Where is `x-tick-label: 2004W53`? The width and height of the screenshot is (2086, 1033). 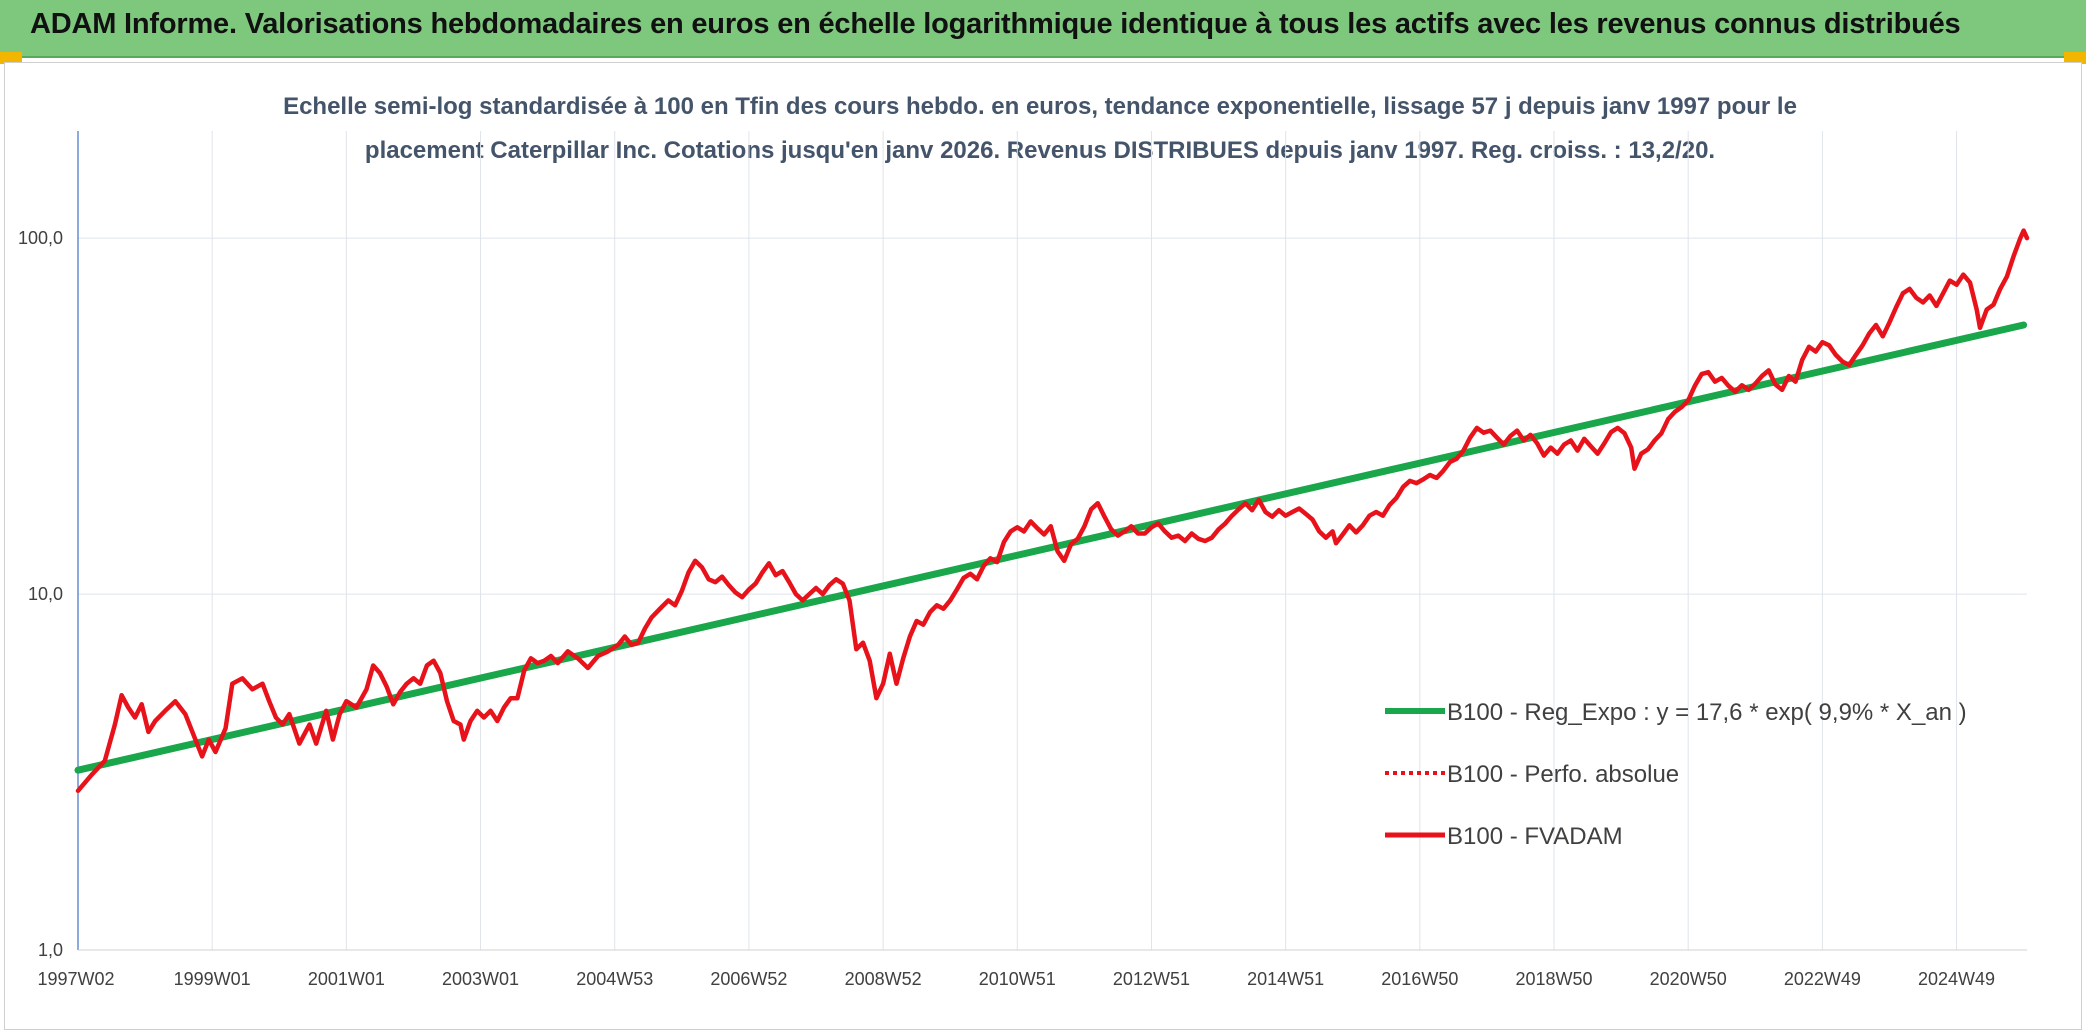
x-tick-label: 2004W53 is located at coordinates (614, 979).